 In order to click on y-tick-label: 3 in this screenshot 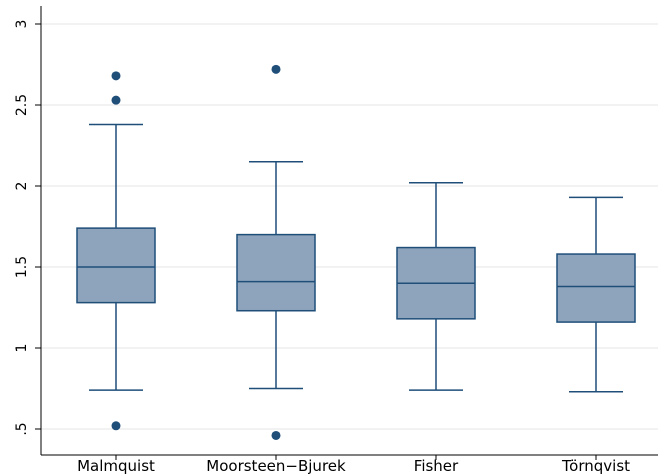, I will do `click(22, 24)`.